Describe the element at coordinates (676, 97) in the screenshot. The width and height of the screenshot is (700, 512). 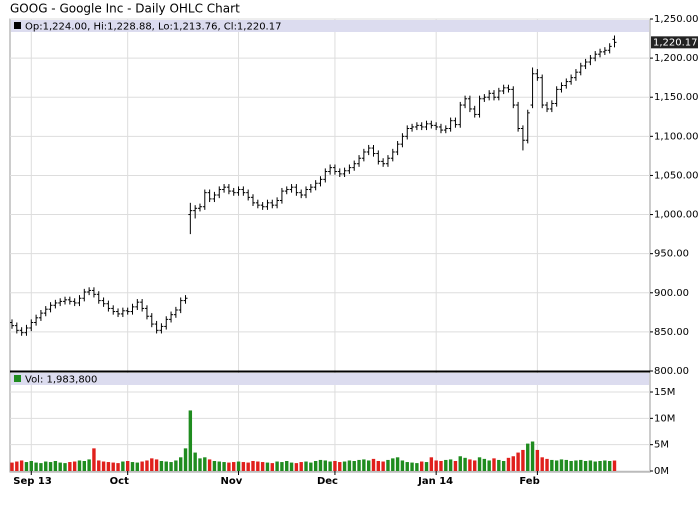
I see `y-tick-label: 1,150.00` at that location.